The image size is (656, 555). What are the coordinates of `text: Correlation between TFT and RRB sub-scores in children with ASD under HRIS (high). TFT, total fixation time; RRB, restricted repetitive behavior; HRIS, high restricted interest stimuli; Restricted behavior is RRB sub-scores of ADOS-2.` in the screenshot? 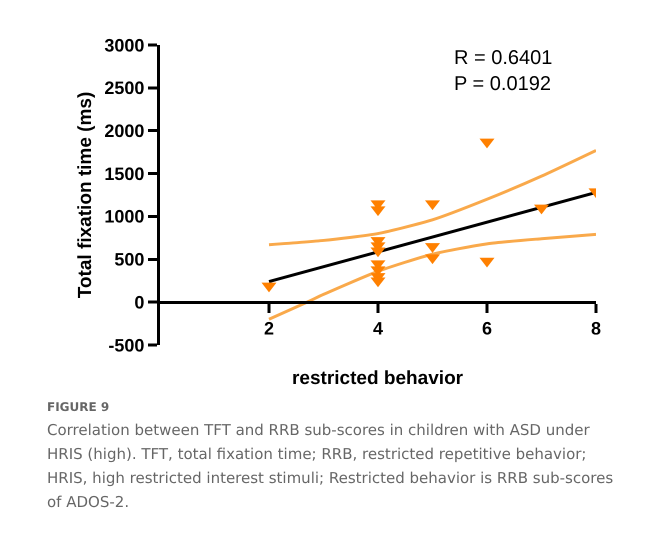 It's located at (330, 466).